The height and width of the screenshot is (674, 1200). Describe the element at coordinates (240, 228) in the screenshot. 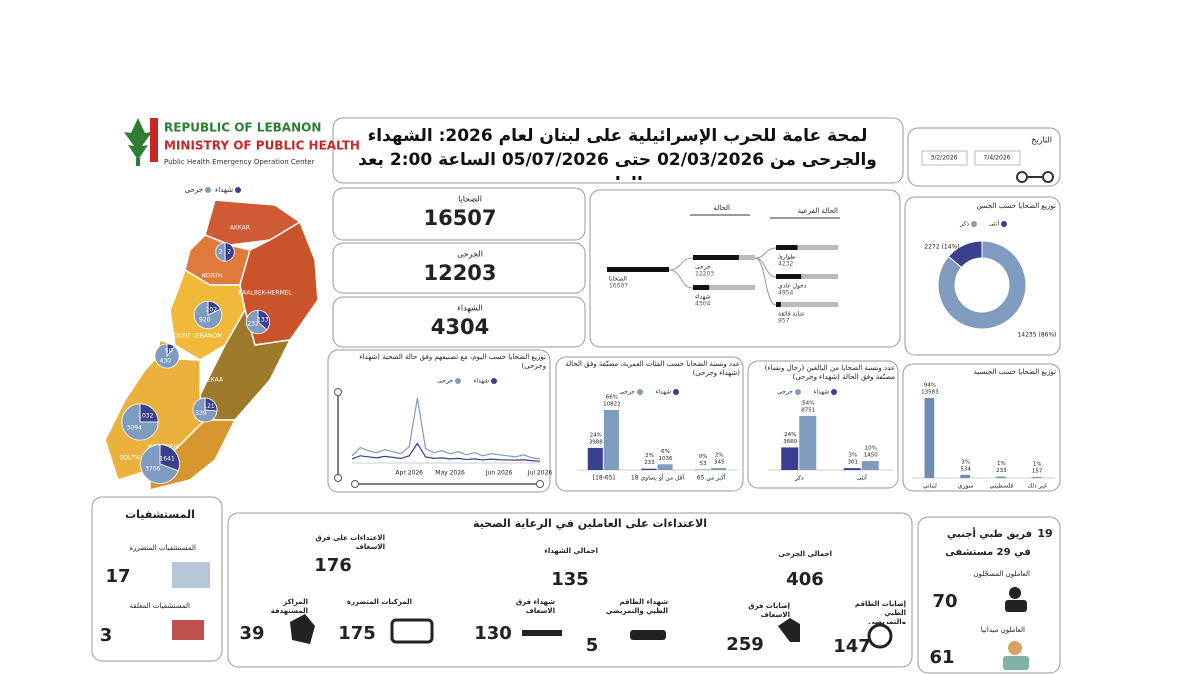

I see `region-label: AKKAR` at that location.